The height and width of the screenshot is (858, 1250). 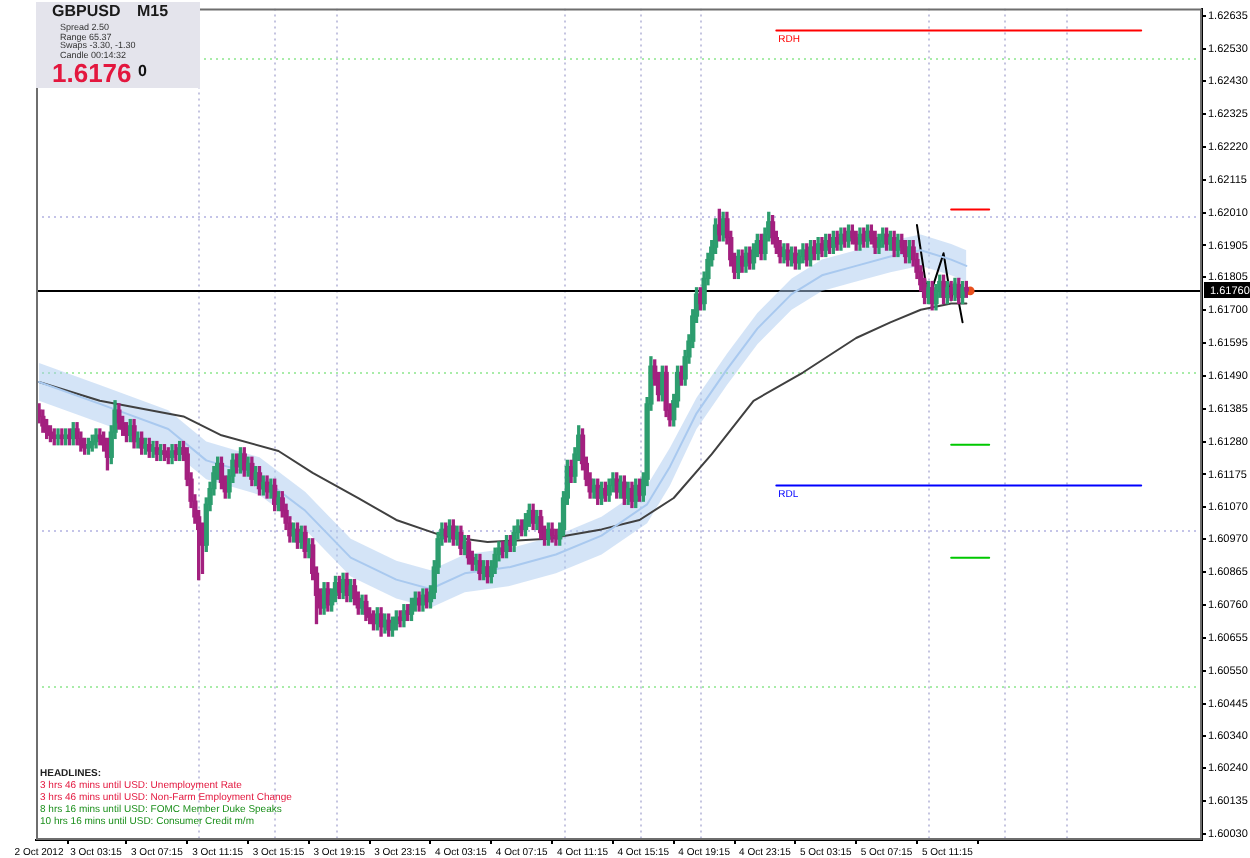 I want to click on chart-title: GBPUSD M15, so click(x=110, y=11).